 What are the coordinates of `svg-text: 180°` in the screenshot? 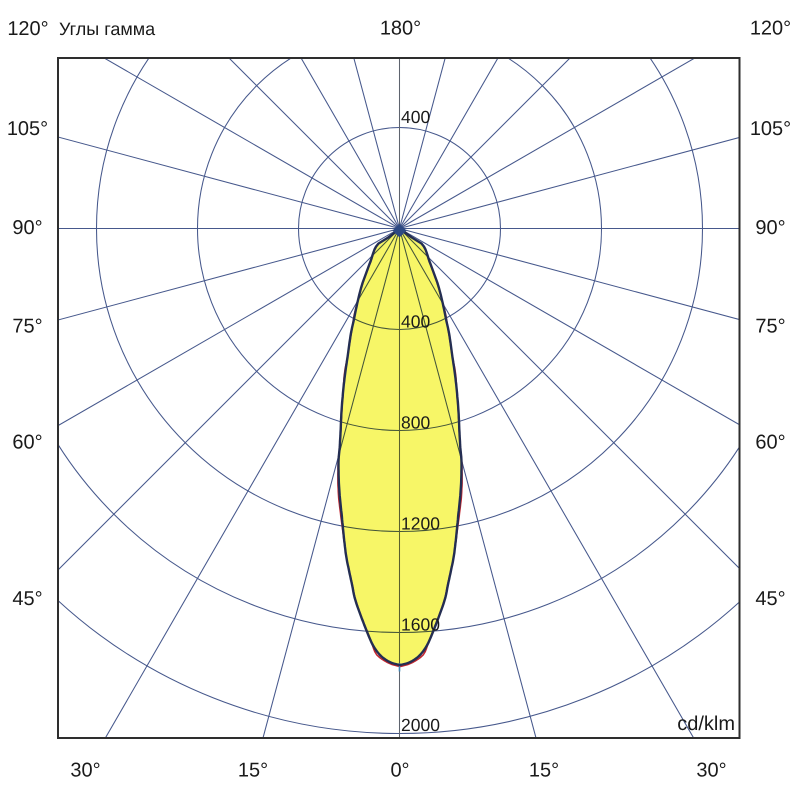 It's located at (400, 29).